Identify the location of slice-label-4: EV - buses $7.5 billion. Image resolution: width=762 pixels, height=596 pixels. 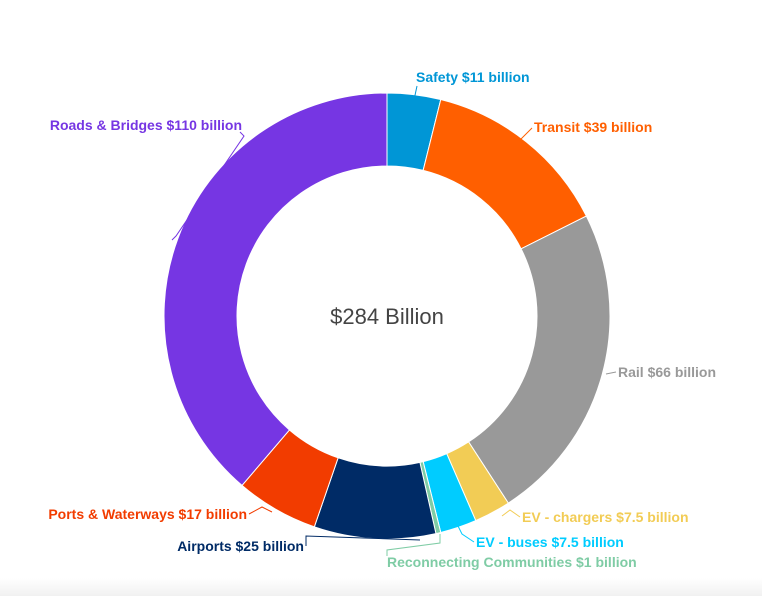
(550, 542).